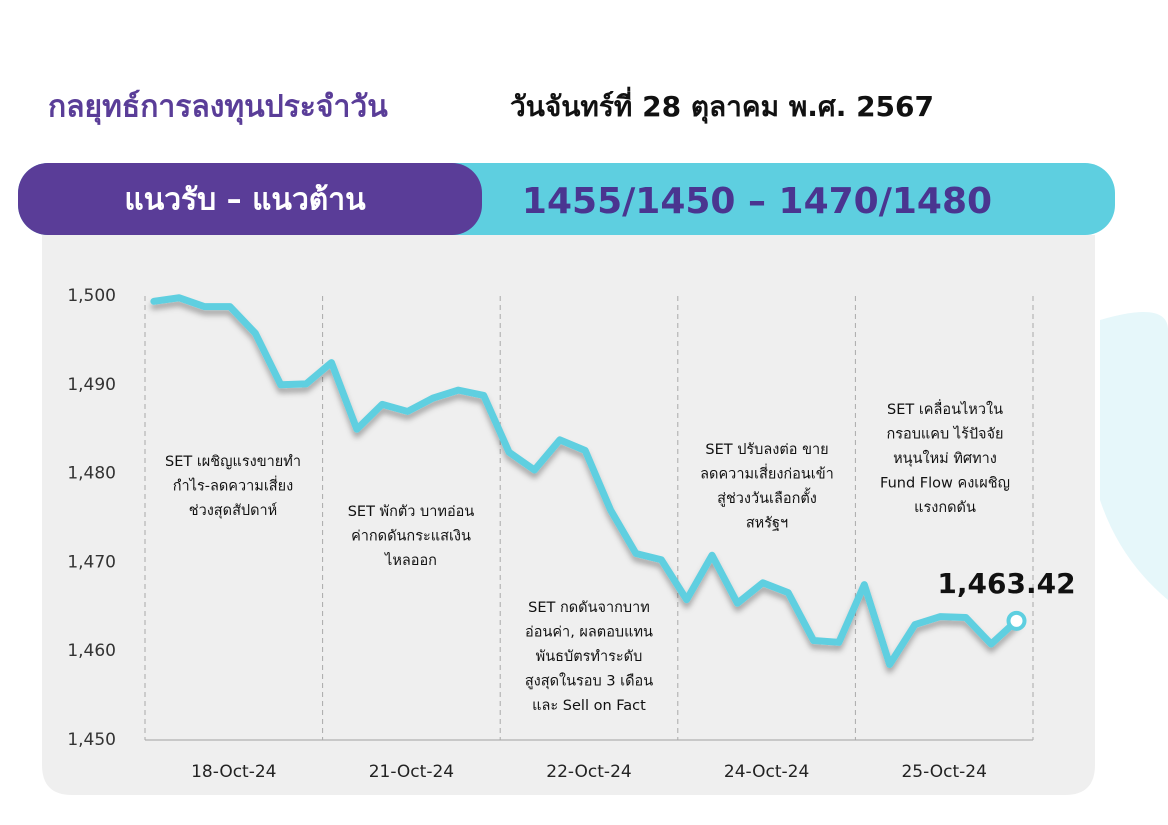 The width and height of the screenshot is (1168, 825). Describe the element at coordinates (91, 474) in the screenshot. I see `y-tick-label: 1,480` at that location.